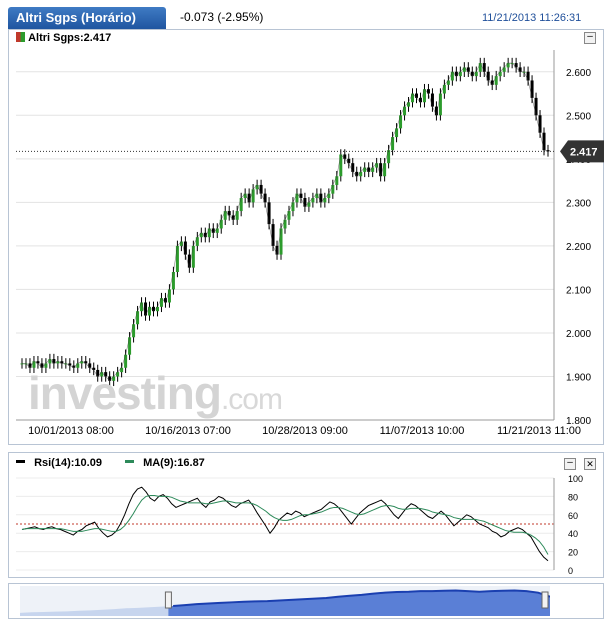 The height and width of the screenshot is (627, 613). What do you see at coordinates (359, 603) in the screenshot?
I see `navigator-area-selected` at bounding box center [359, 603].